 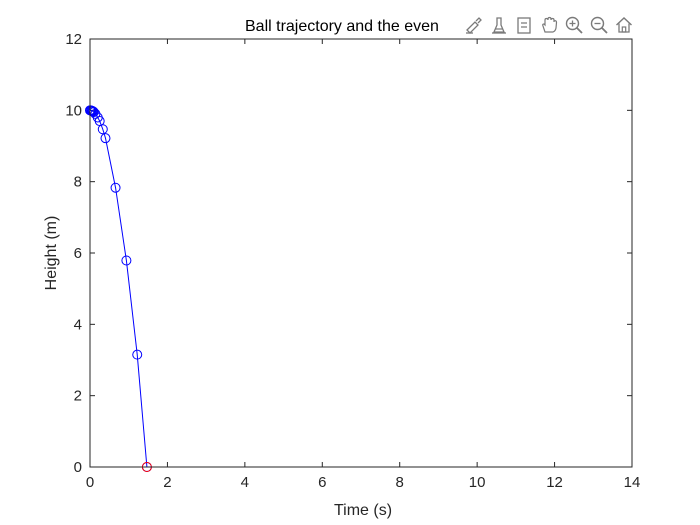 What do you see at coordinates (78, 324) in the screenshot?
I see `y-tick-label: 4` at bounding box center [78, 324].